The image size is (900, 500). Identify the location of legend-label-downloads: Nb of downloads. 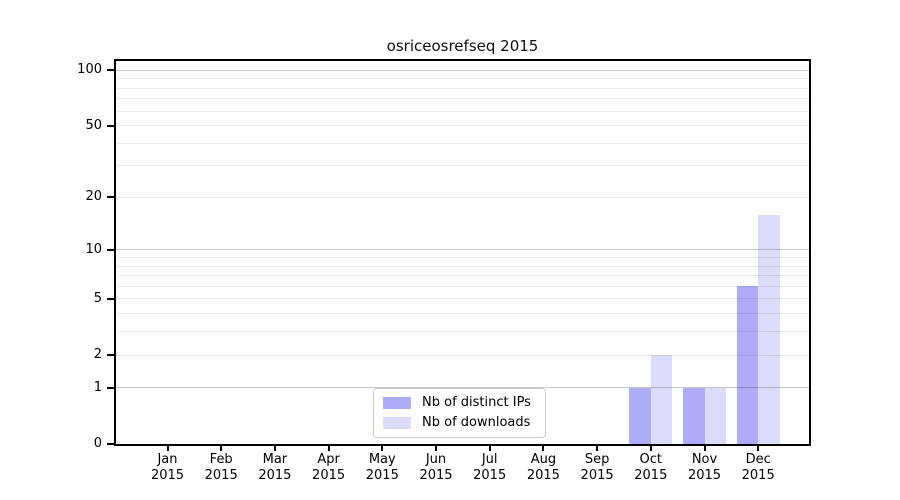
(476, 422).